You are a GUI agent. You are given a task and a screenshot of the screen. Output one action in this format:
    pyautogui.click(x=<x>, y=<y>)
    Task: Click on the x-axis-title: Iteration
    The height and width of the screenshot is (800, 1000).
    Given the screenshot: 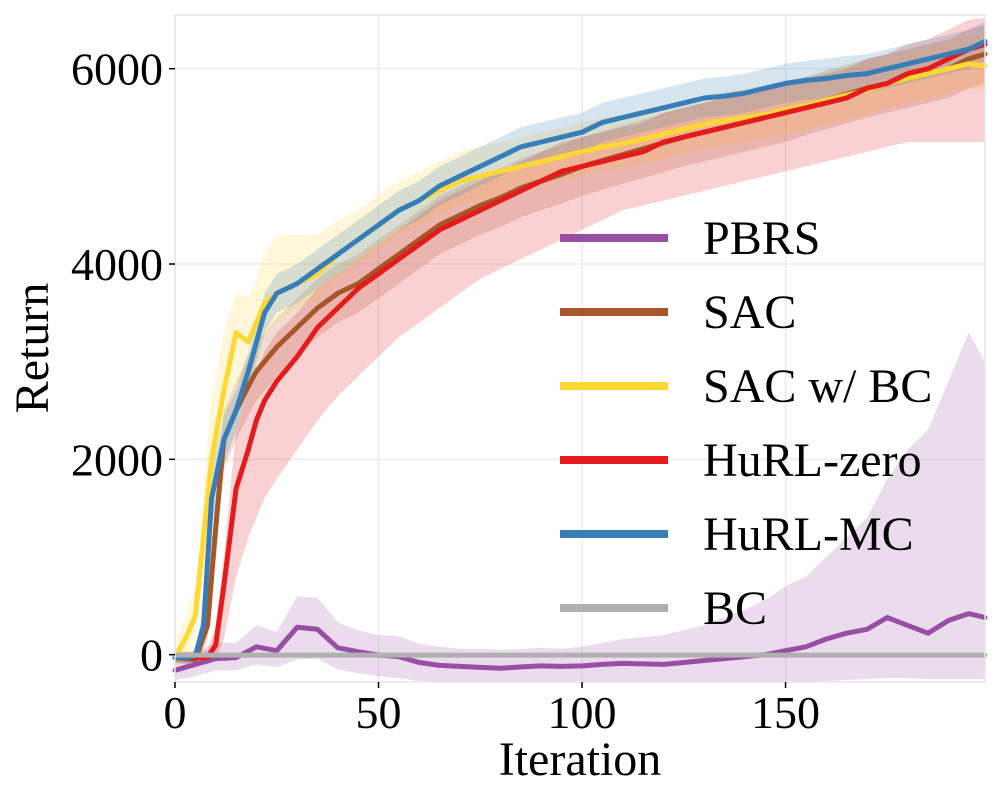 What is the action you would take?
    pyautogui.click(x=580, y=759)
    